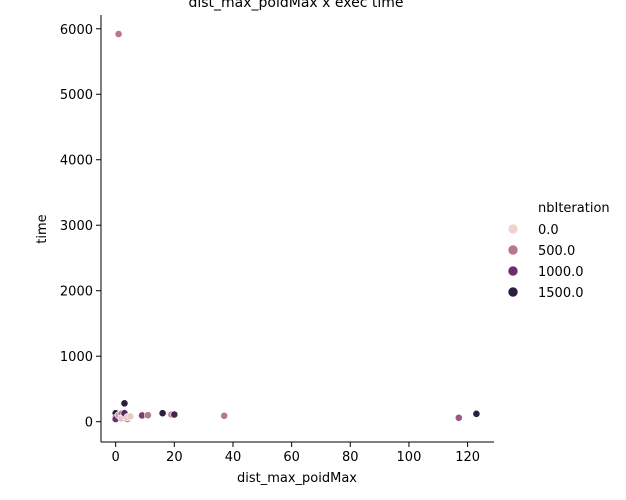 The width and height of the screenshot is (626, 500). Describe the element at coordinates (295, 5) in the screenshot. I see `chart-title: dist_max_poidMax x exec time` at that location.